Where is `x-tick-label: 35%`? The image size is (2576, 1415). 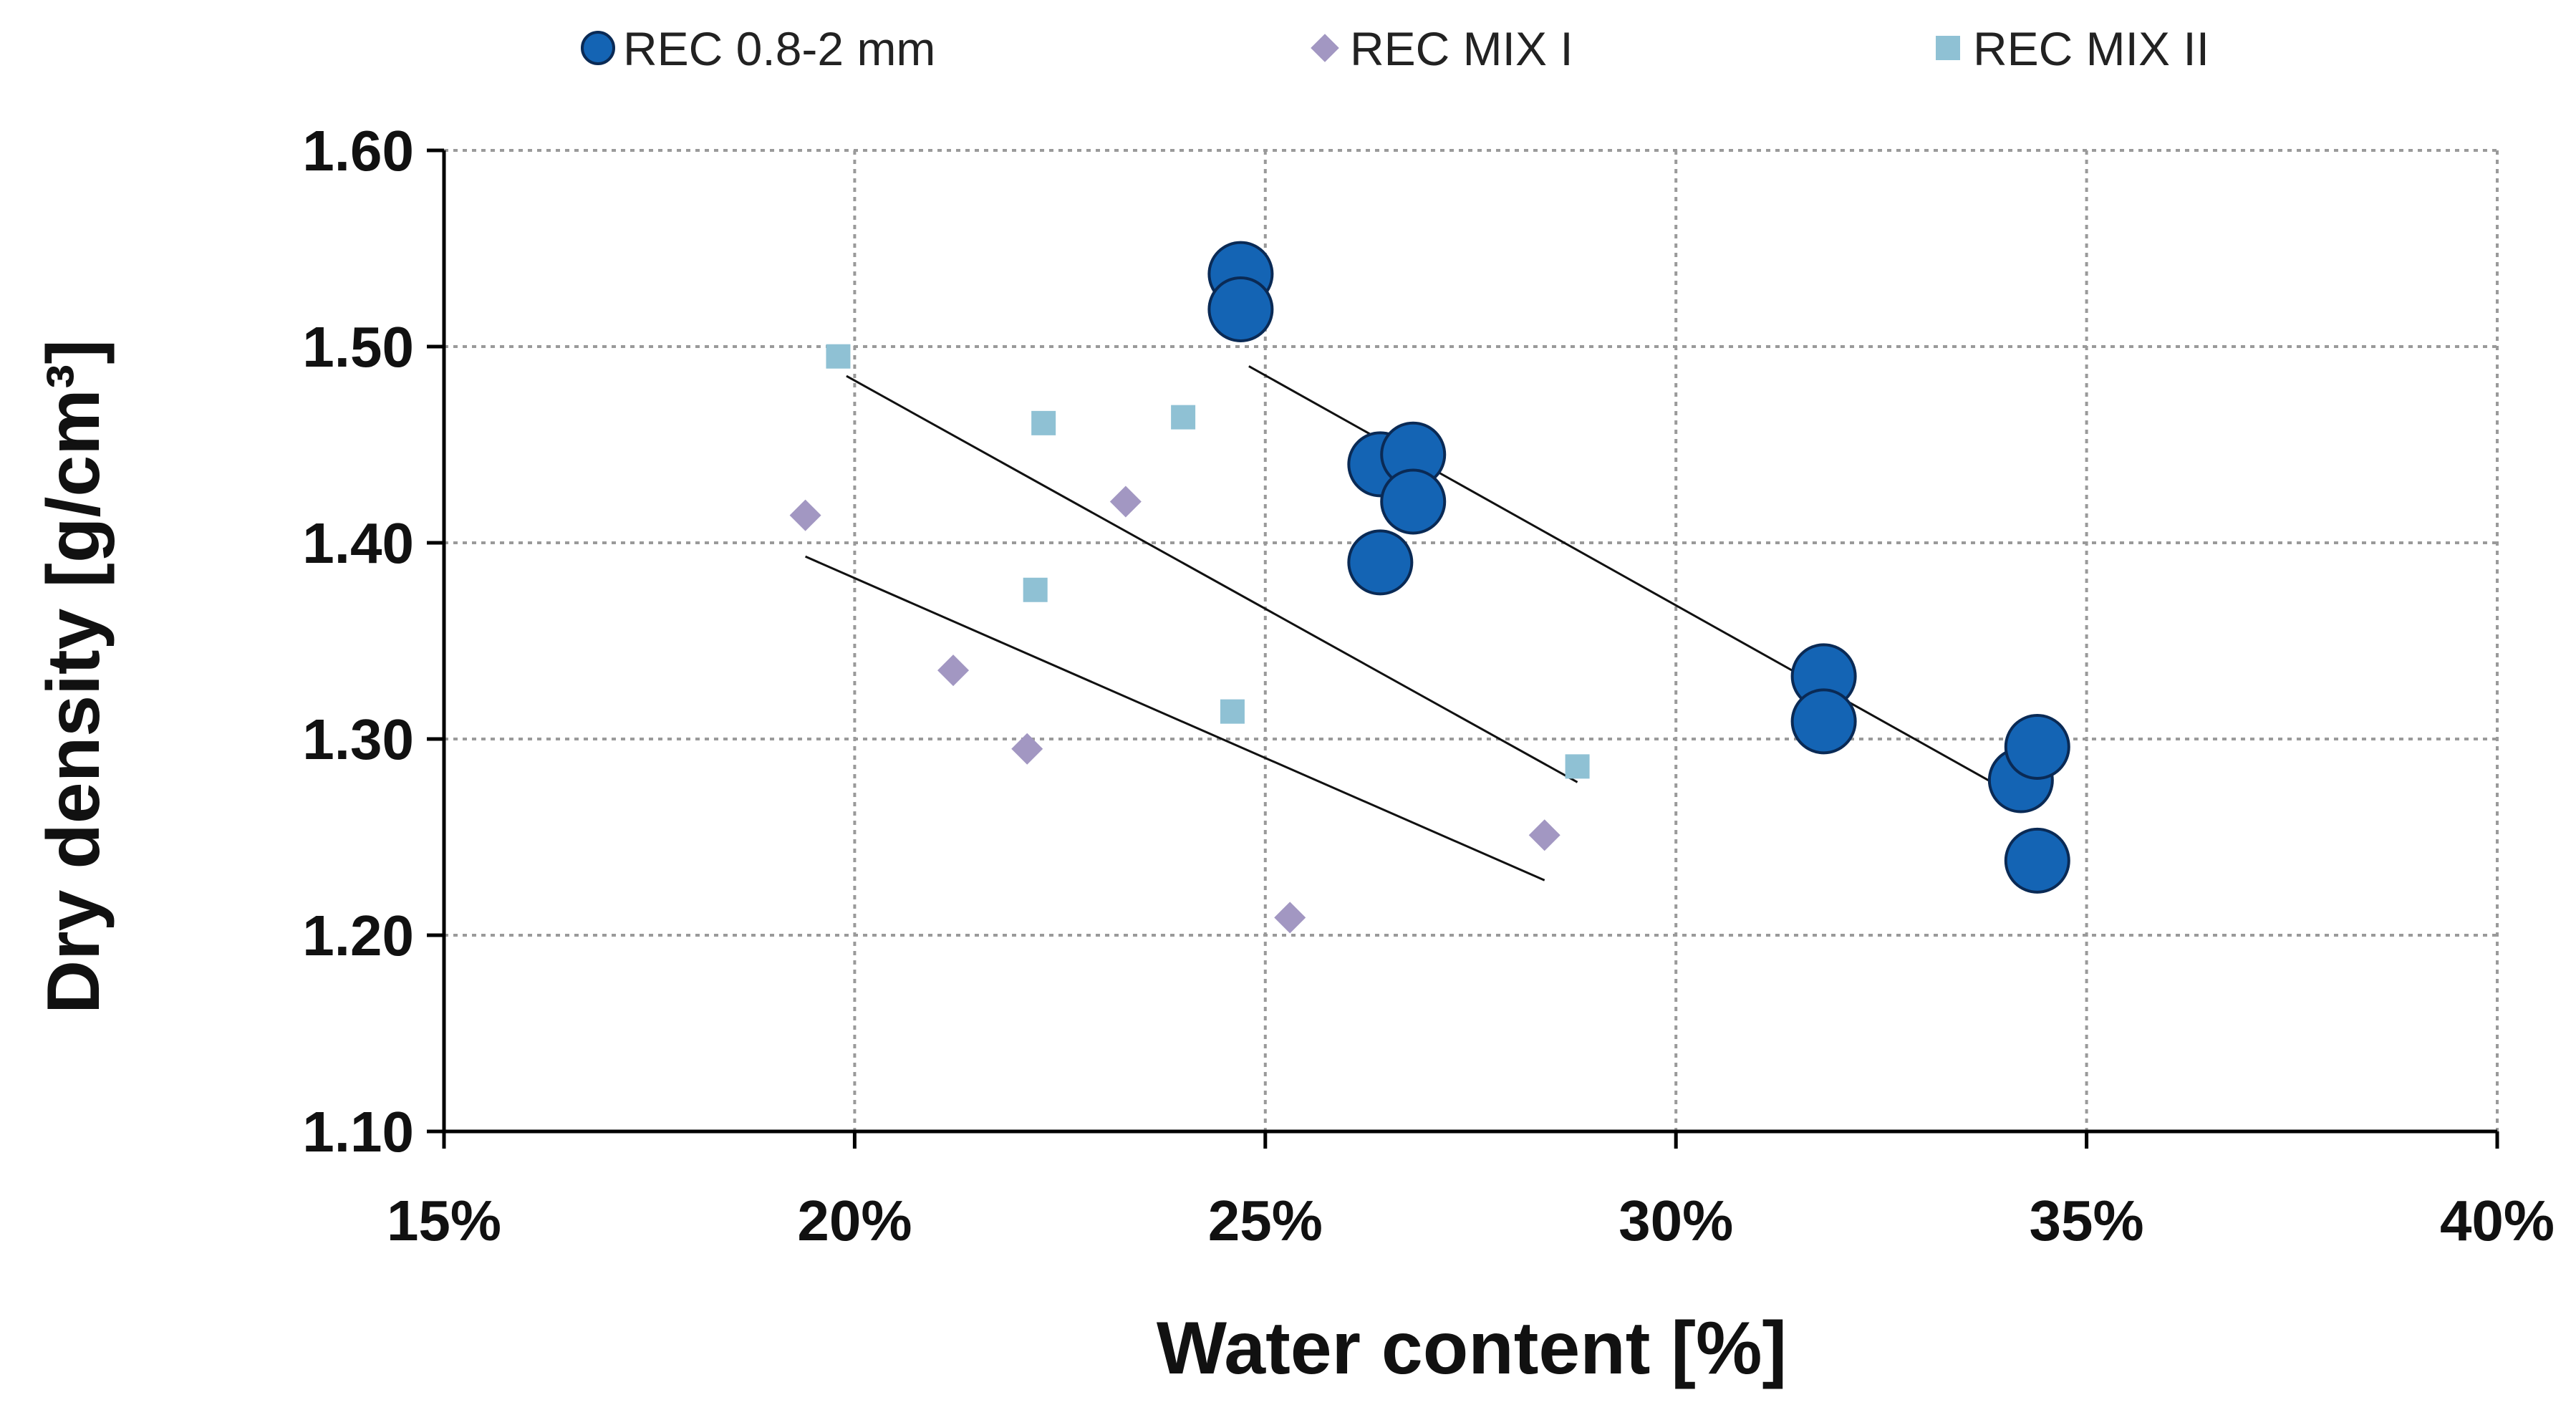
x-tick-label: 35% is located at coordinates (2087, 1221).